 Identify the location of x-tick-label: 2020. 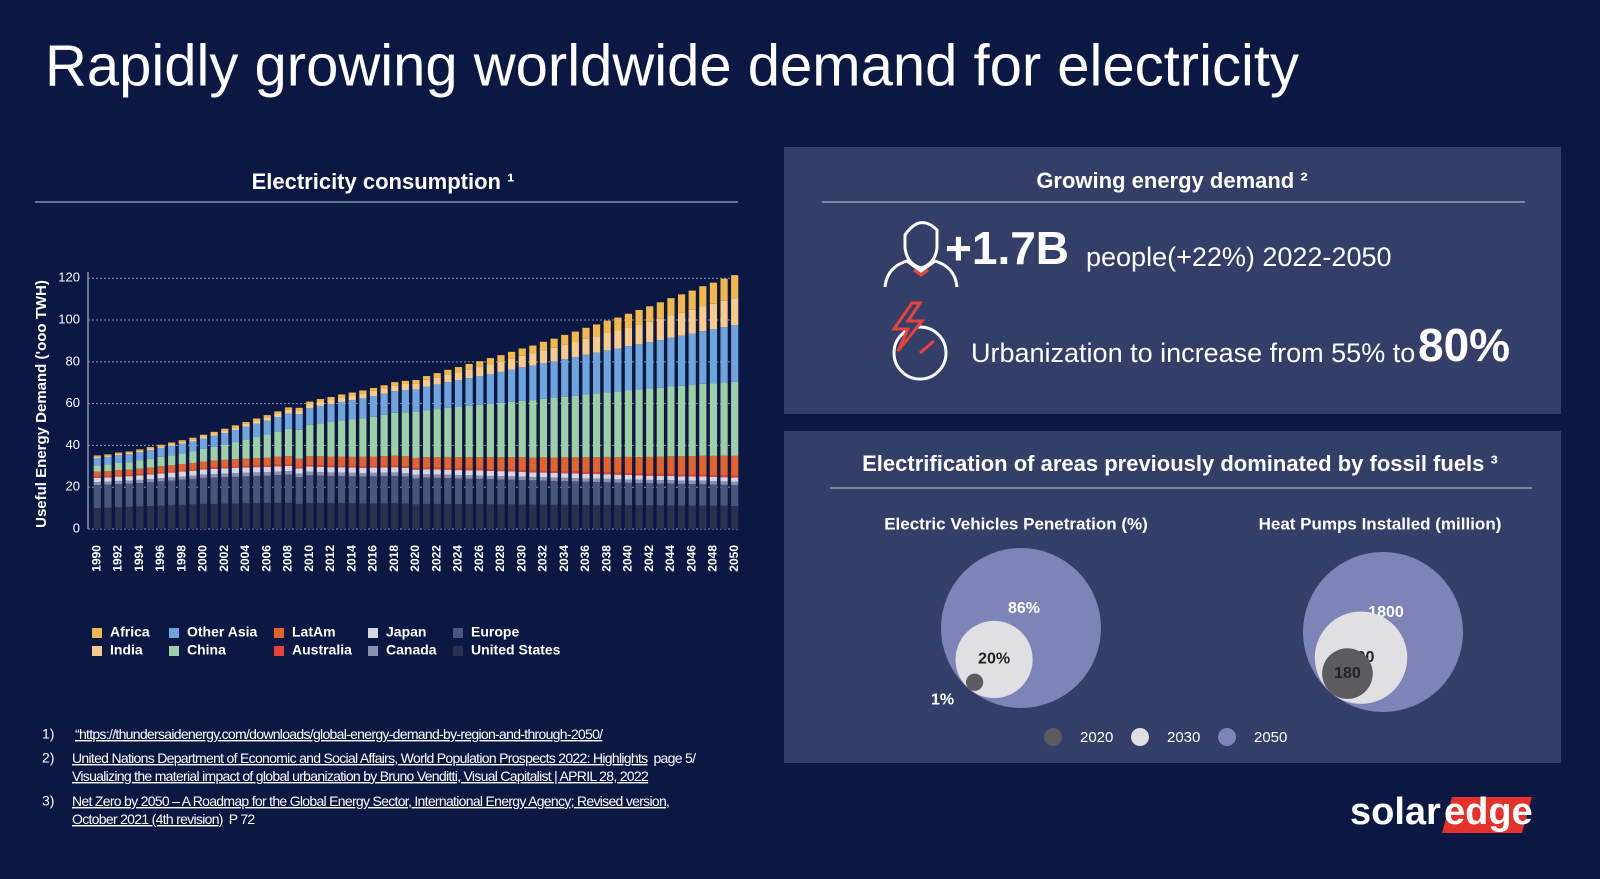
(415, 558).